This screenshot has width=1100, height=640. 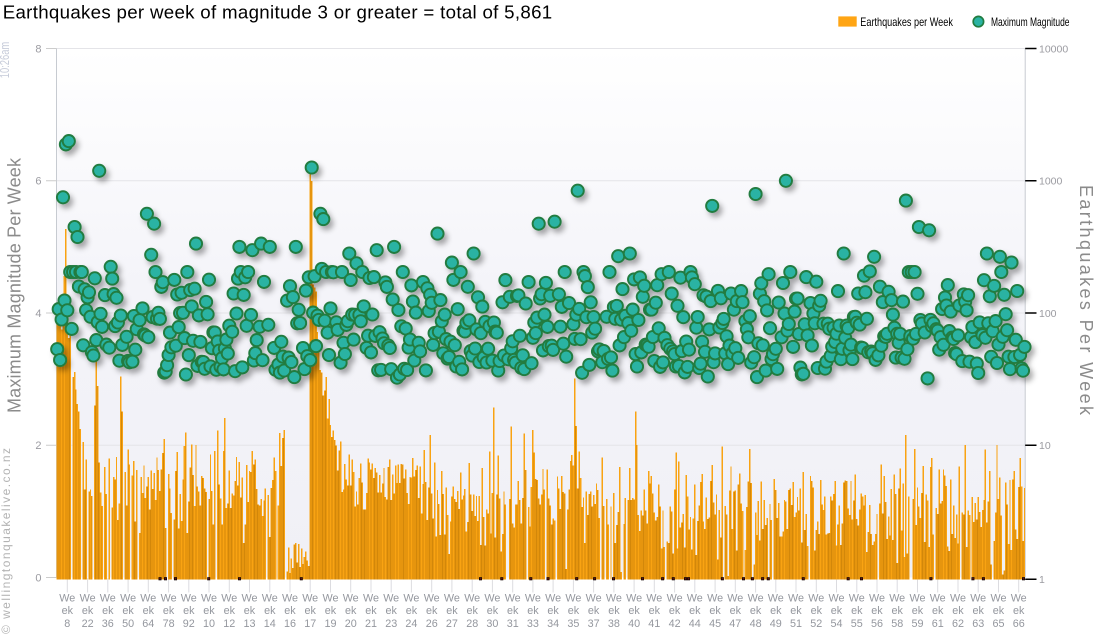 What do you see at coordinates (1045, 446) in the screenshot?
I see `svg-text: 10` at bounding box center [1045, 446].